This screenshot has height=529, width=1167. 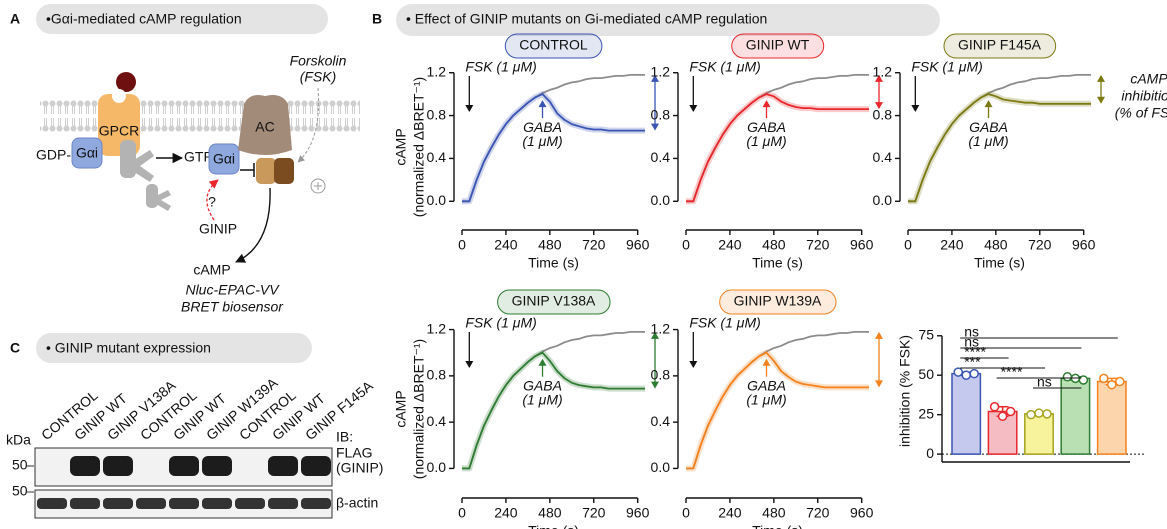 What do you see at coordinates (212, 200) in the screenshot?
I see `ginip-arrow` at bounding box center [212, 200].